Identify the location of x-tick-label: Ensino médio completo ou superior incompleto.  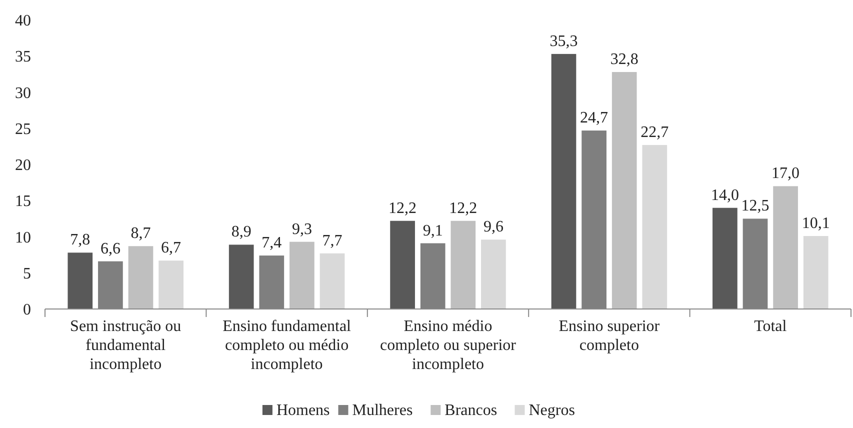
(448, 345).